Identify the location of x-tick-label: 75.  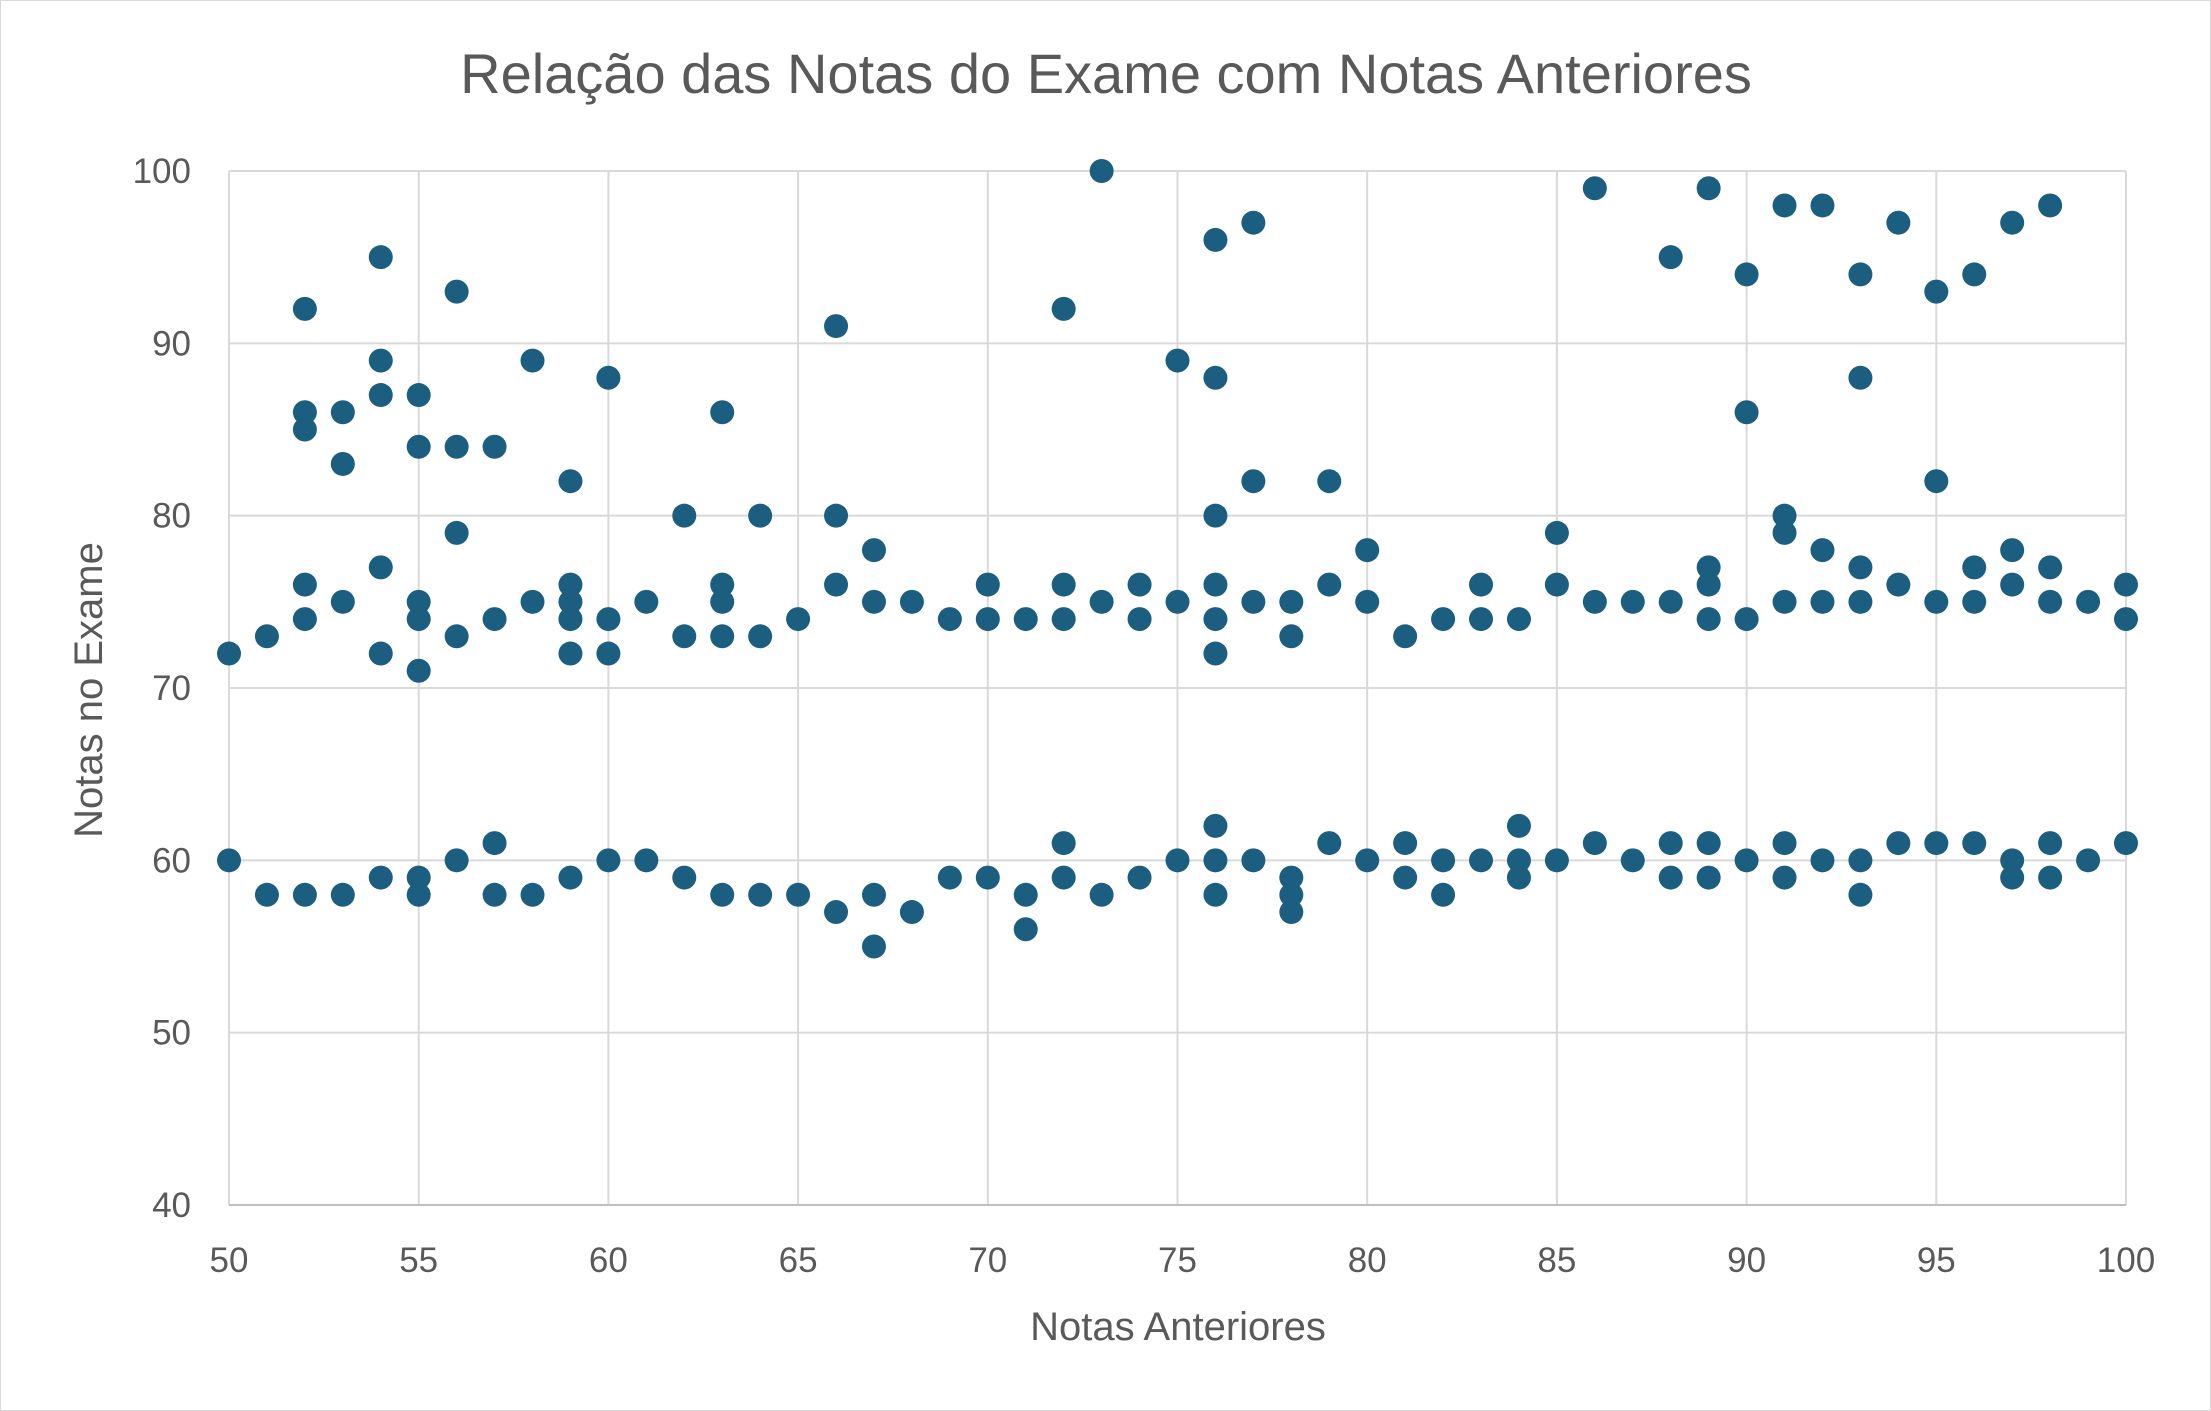
(1177, 1260).